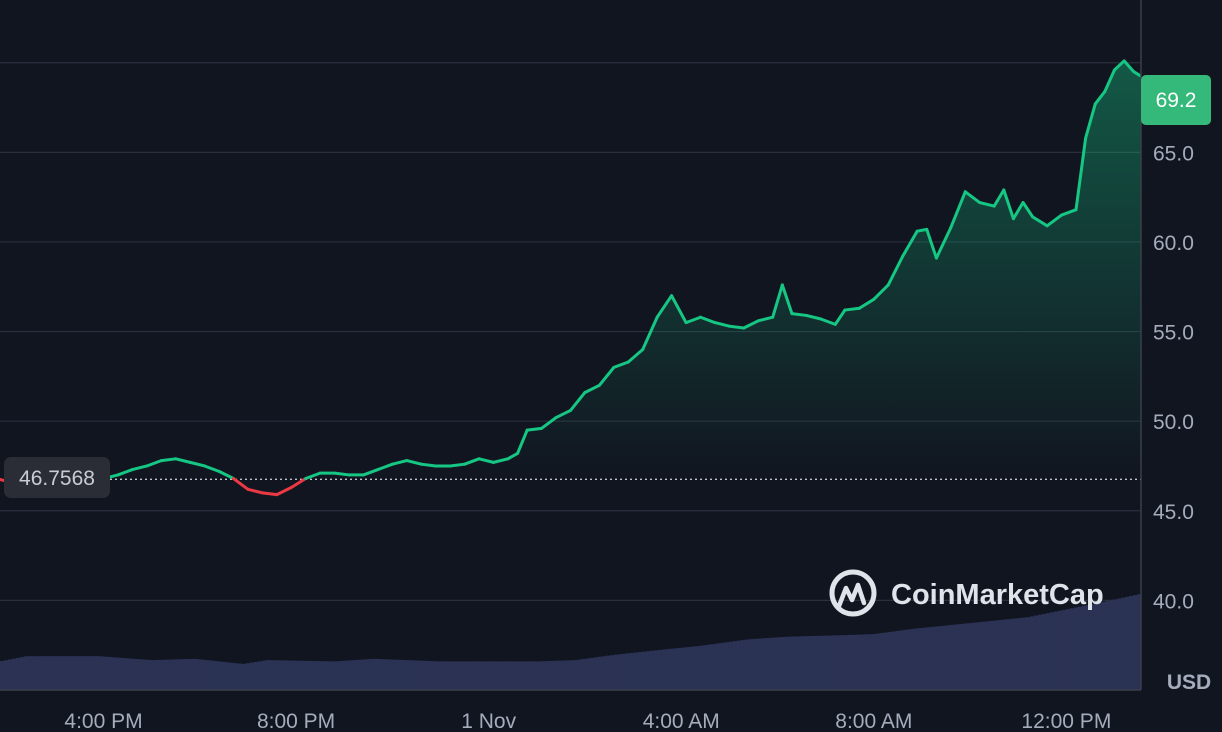 The height and width of the screenshot is (732, 1222). What do you see at coordinates (853, 593) in the screenshot?
I see `coinmarketcap-logo-icon` at bounding box center [853, 593].